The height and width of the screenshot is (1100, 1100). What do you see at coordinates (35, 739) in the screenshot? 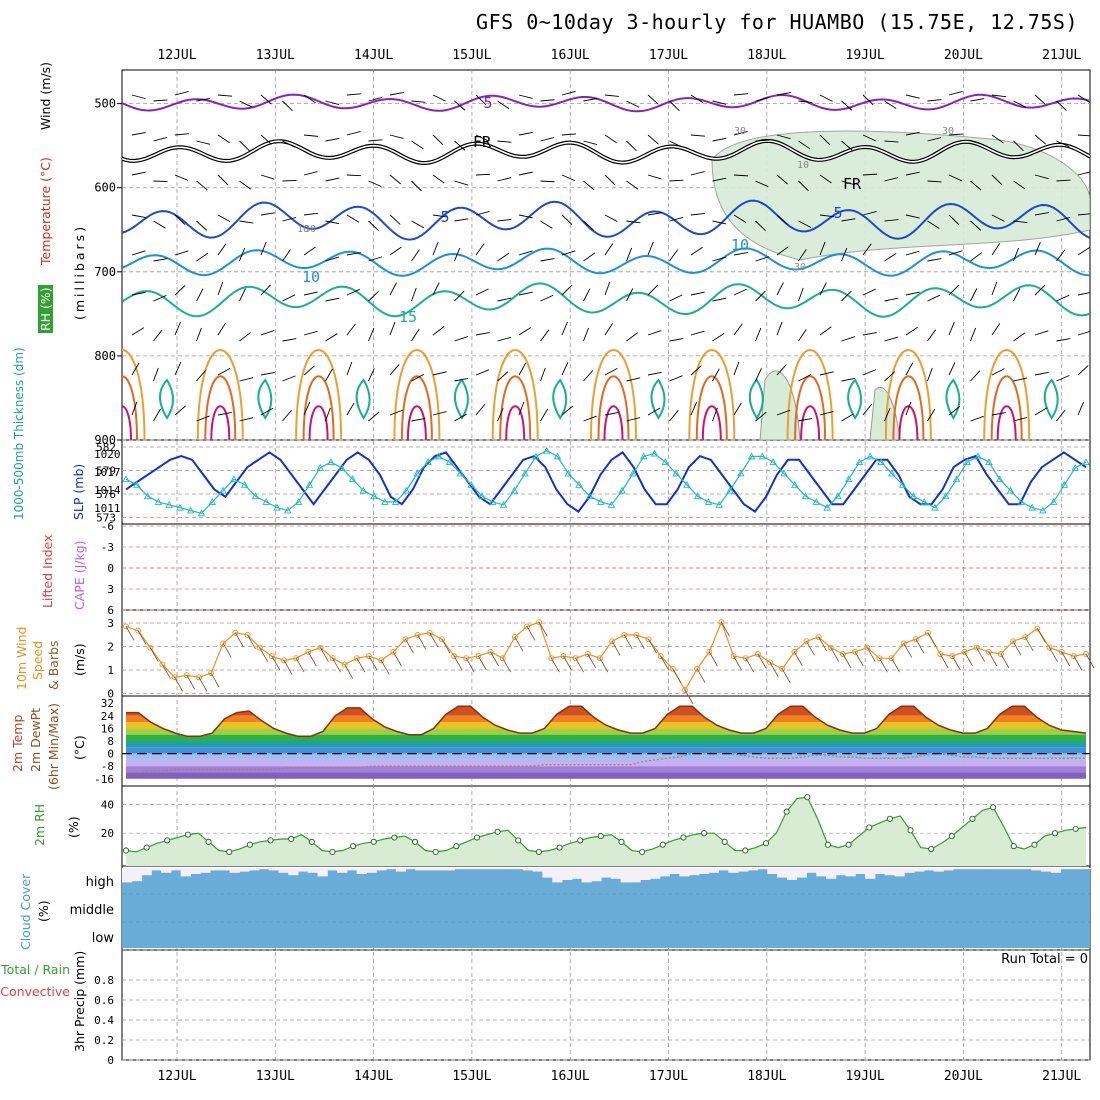
I see `temp2m-label-b: 2m DewPt` at bounding box center [35, 739].